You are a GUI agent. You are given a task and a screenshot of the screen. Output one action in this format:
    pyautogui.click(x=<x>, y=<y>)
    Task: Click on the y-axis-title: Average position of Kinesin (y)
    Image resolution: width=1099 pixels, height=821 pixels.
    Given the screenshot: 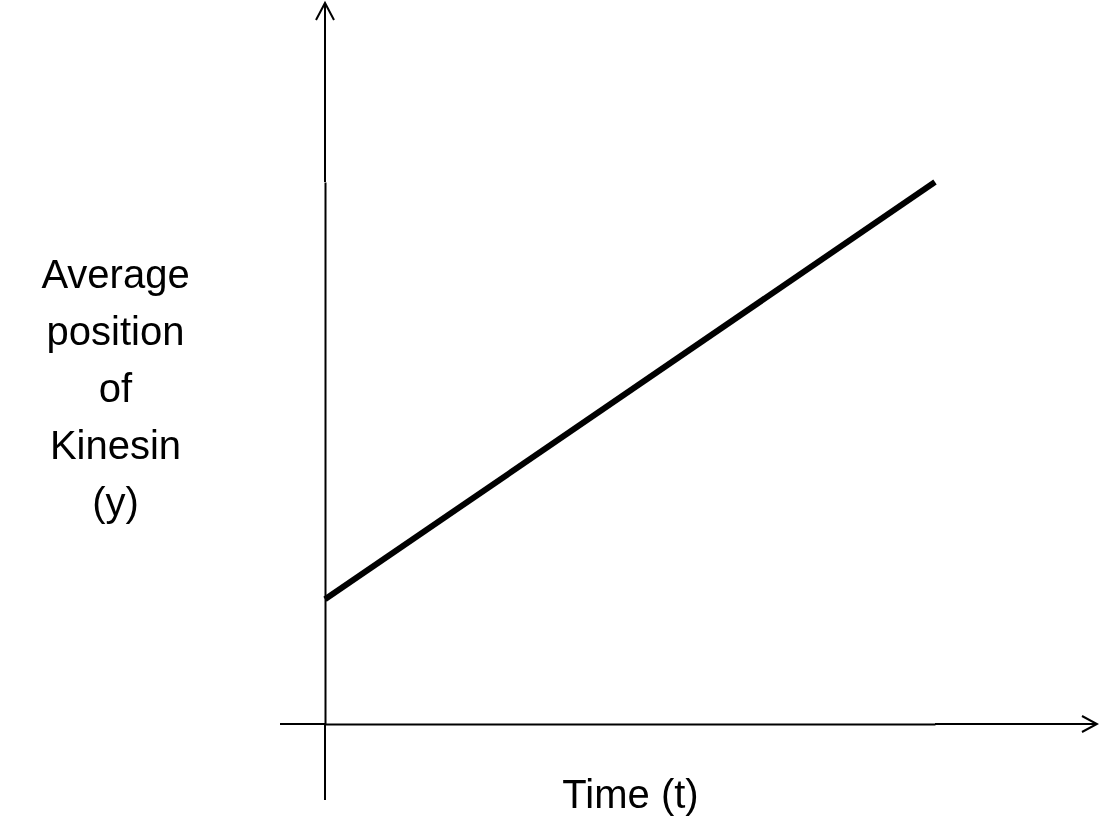 What is the action you would take?
    pyautogui.click(x=115, y=387)
    